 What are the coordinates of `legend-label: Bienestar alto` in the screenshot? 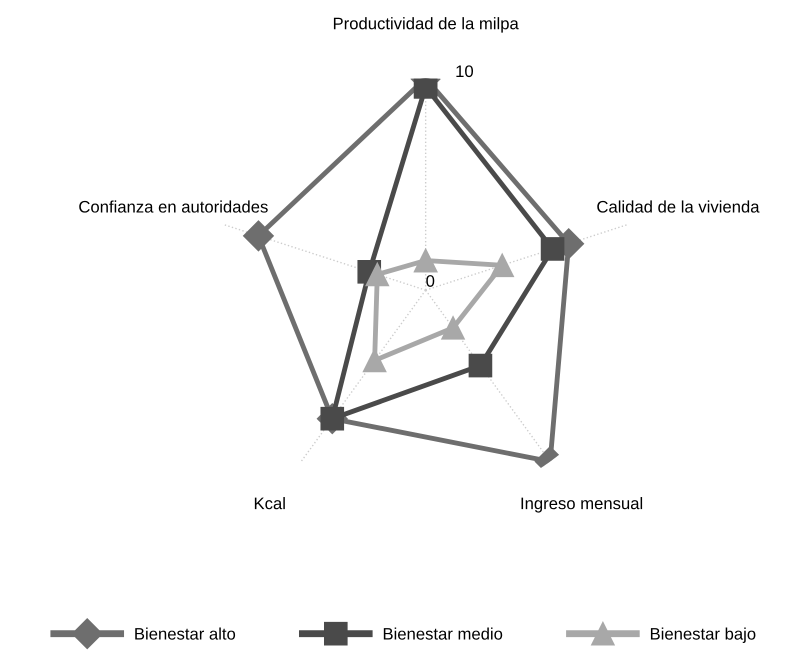 It's located at (185, 633).